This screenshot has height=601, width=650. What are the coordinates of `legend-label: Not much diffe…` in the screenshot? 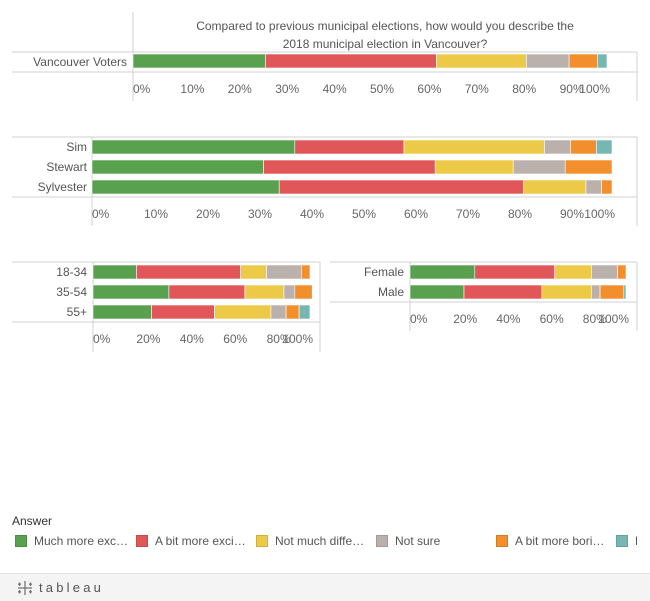 It's located at (320, 541).